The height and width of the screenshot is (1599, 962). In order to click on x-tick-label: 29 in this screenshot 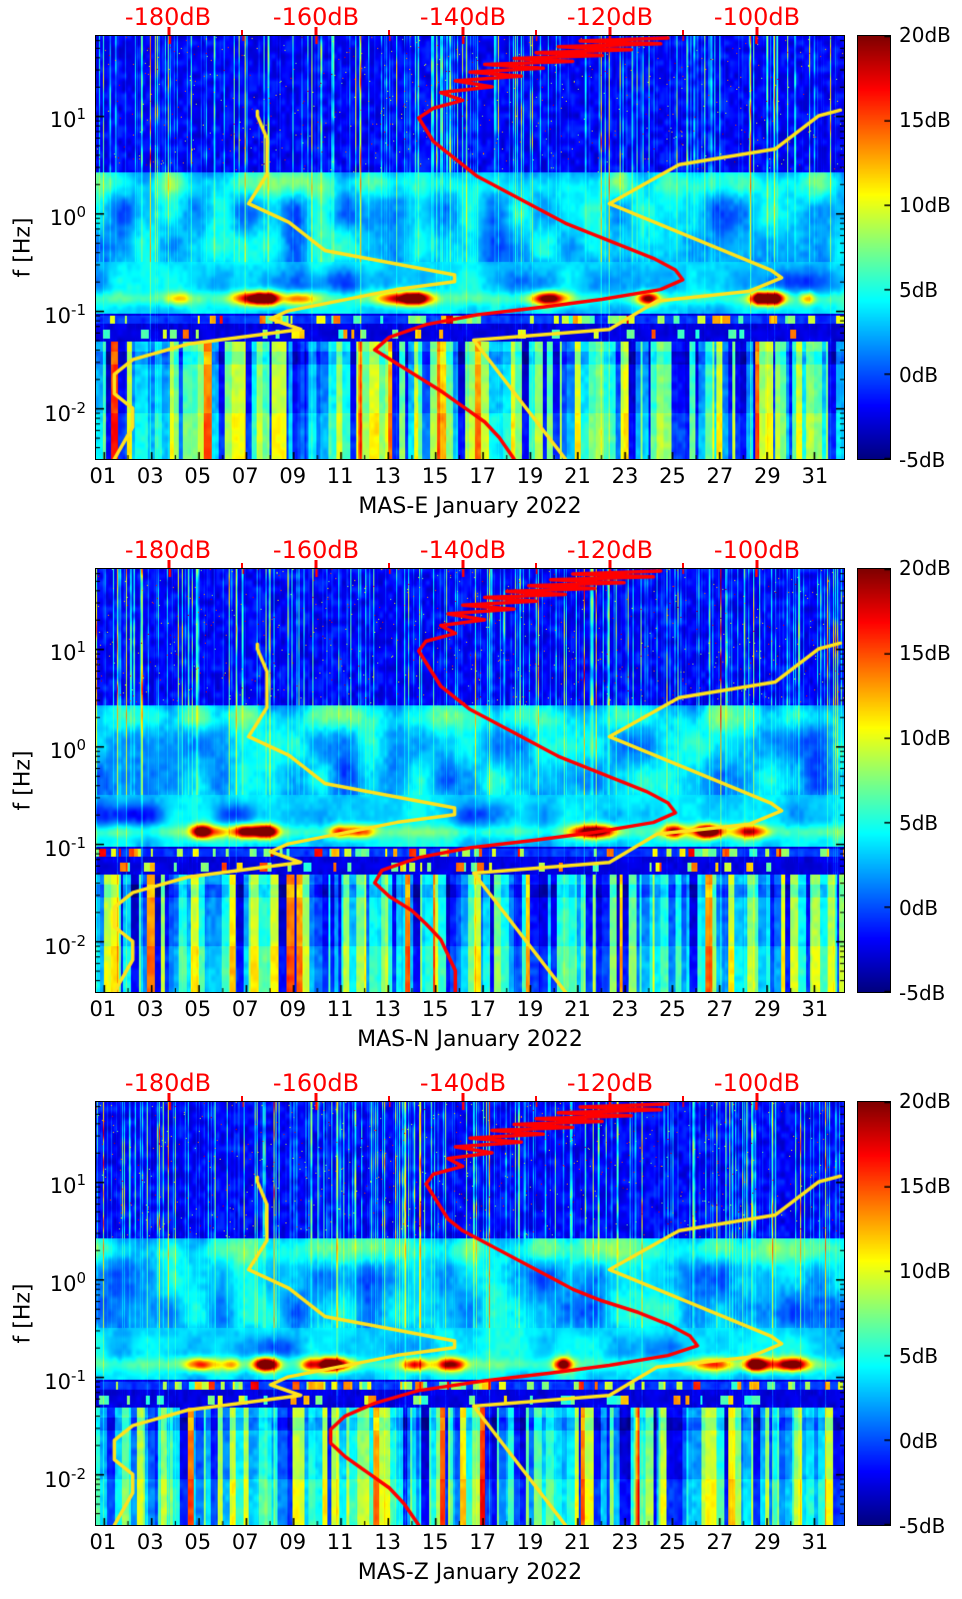, I will do `click(767, 1542)`.